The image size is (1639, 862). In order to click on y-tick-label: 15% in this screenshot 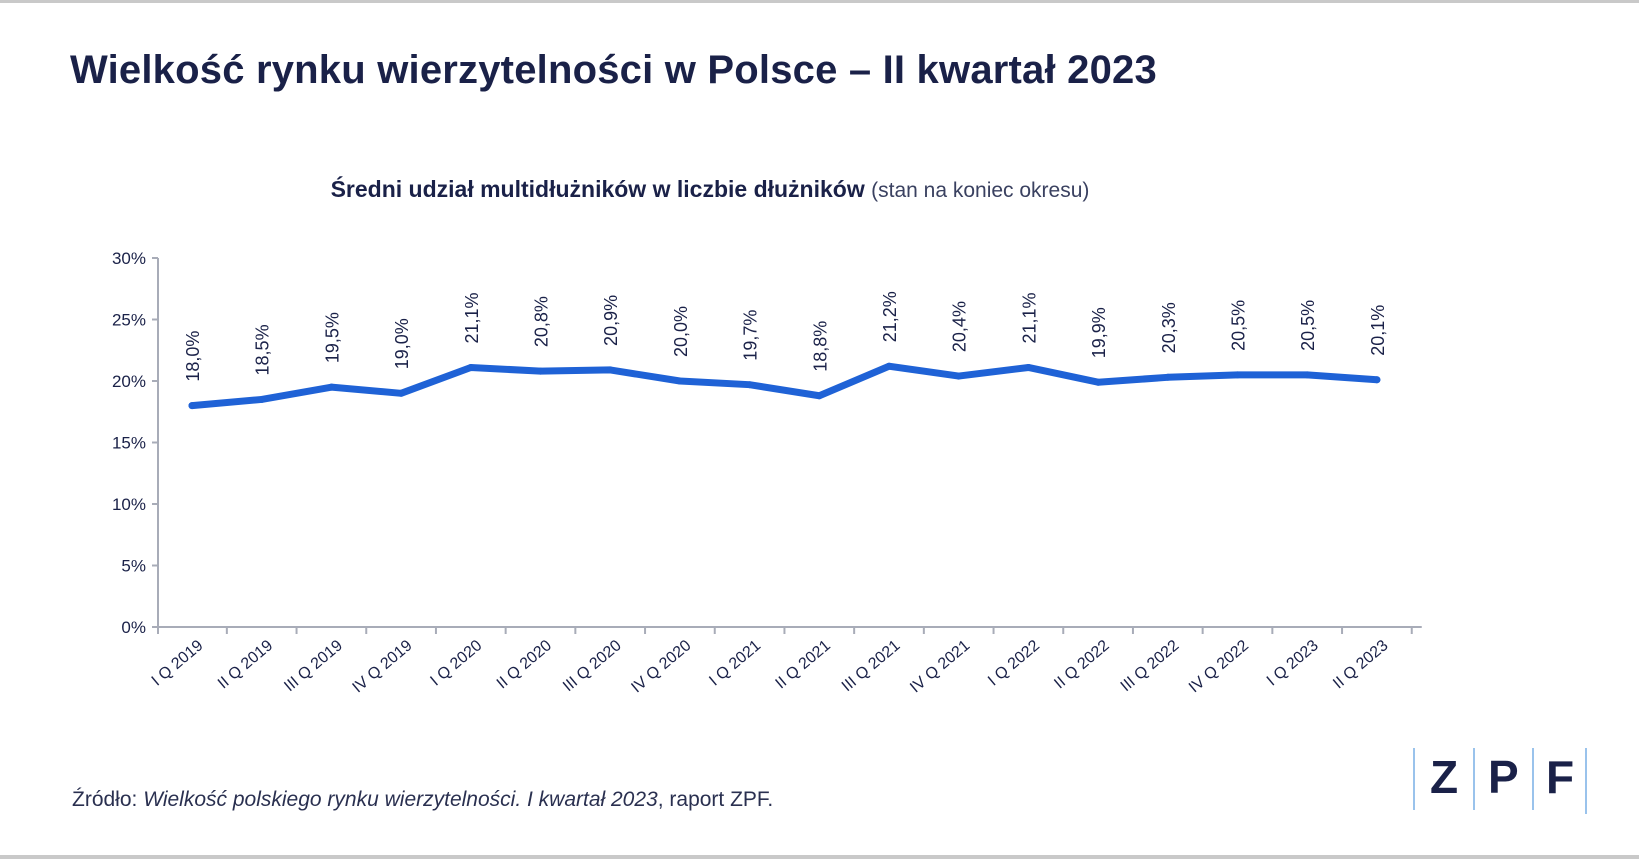, I will do `click(129, 443)`.